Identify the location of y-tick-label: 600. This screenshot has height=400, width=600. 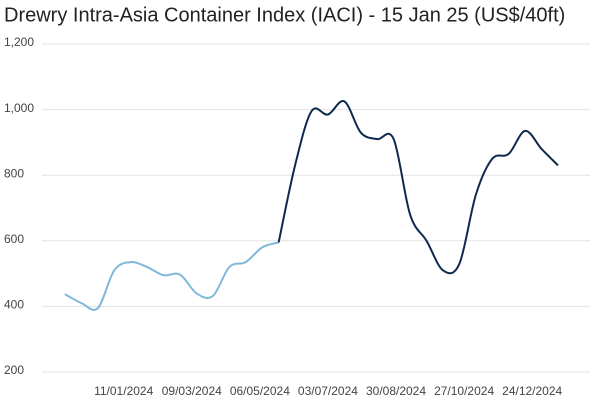
(14, 239).